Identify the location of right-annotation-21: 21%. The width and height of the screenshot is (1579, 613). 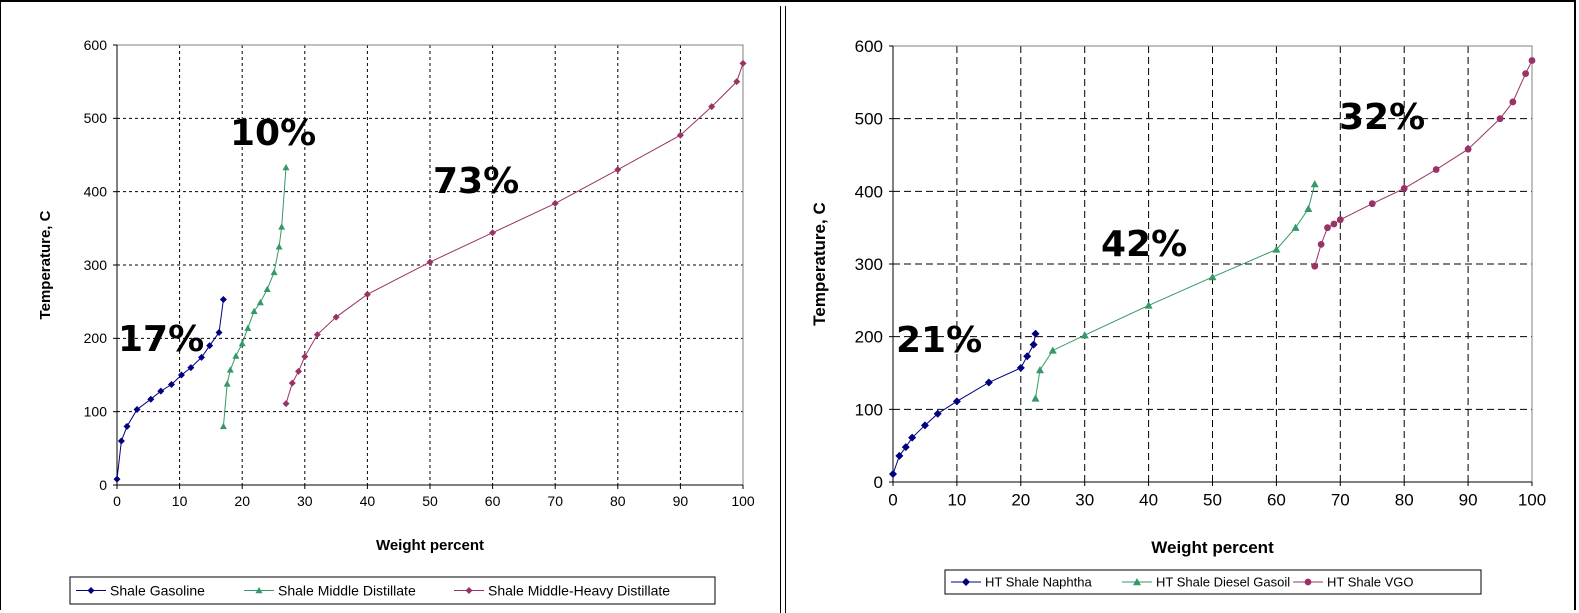
(939, 340).